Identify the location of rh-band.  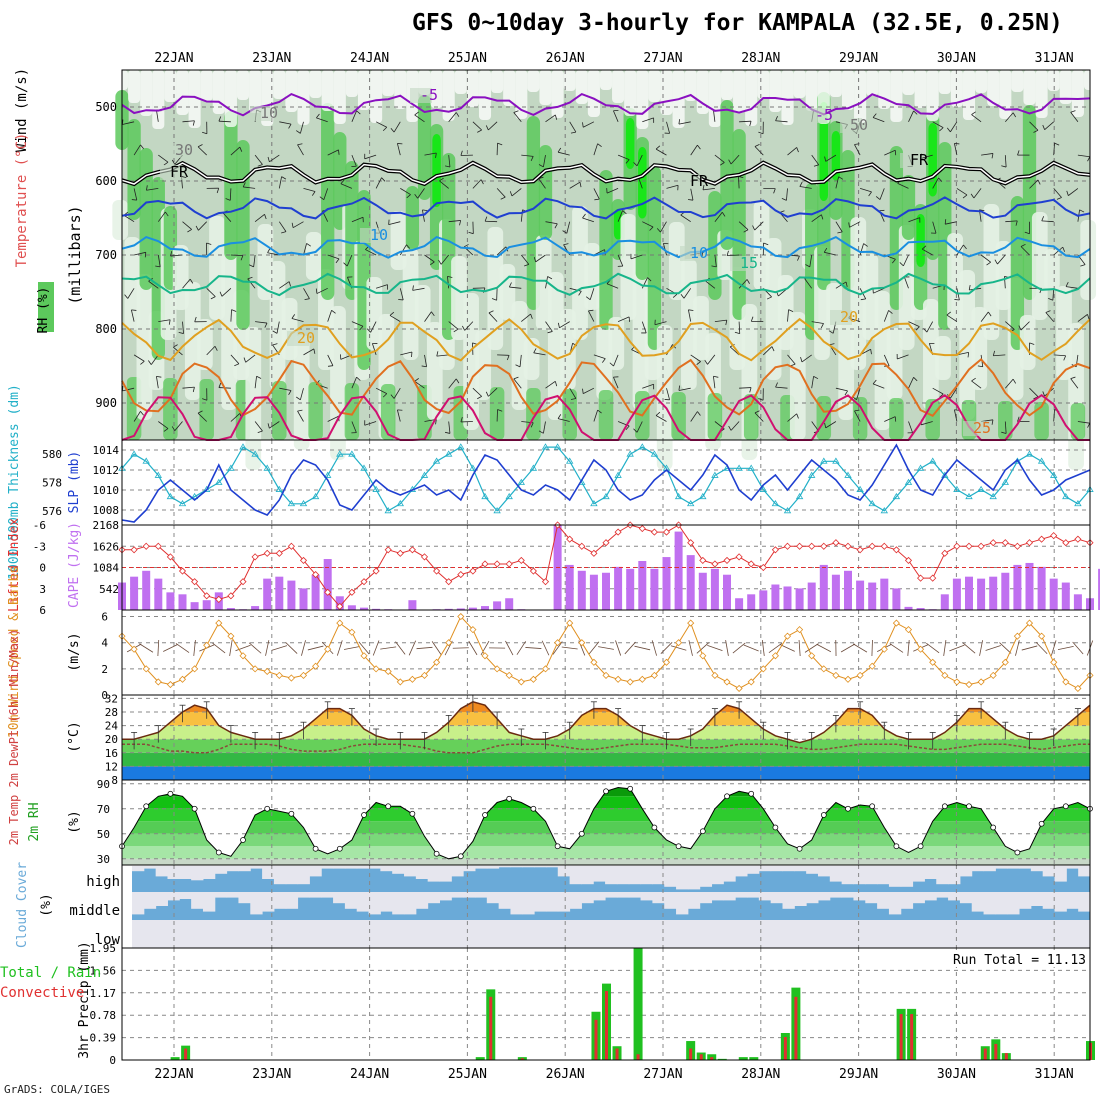
(606, 852).